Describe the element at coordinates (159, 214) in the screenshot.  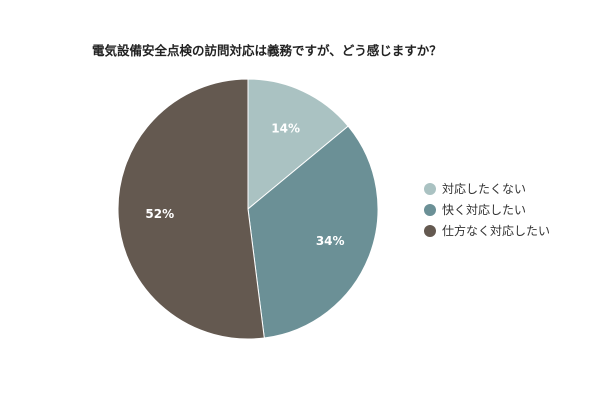
I see `slice-value-label: 52%` at that location.